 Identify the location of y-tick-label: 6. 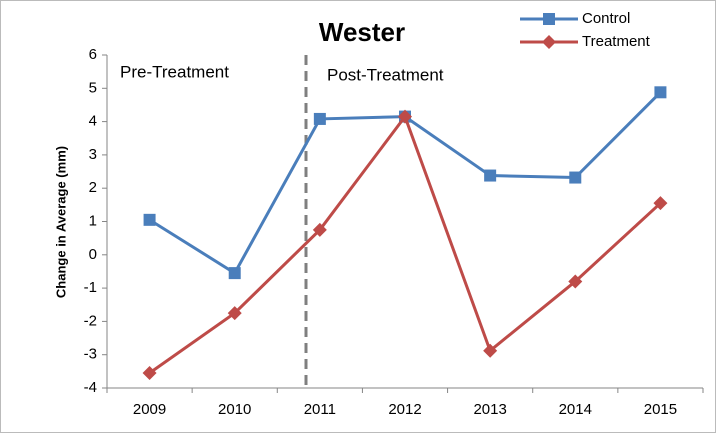
(93, 54).